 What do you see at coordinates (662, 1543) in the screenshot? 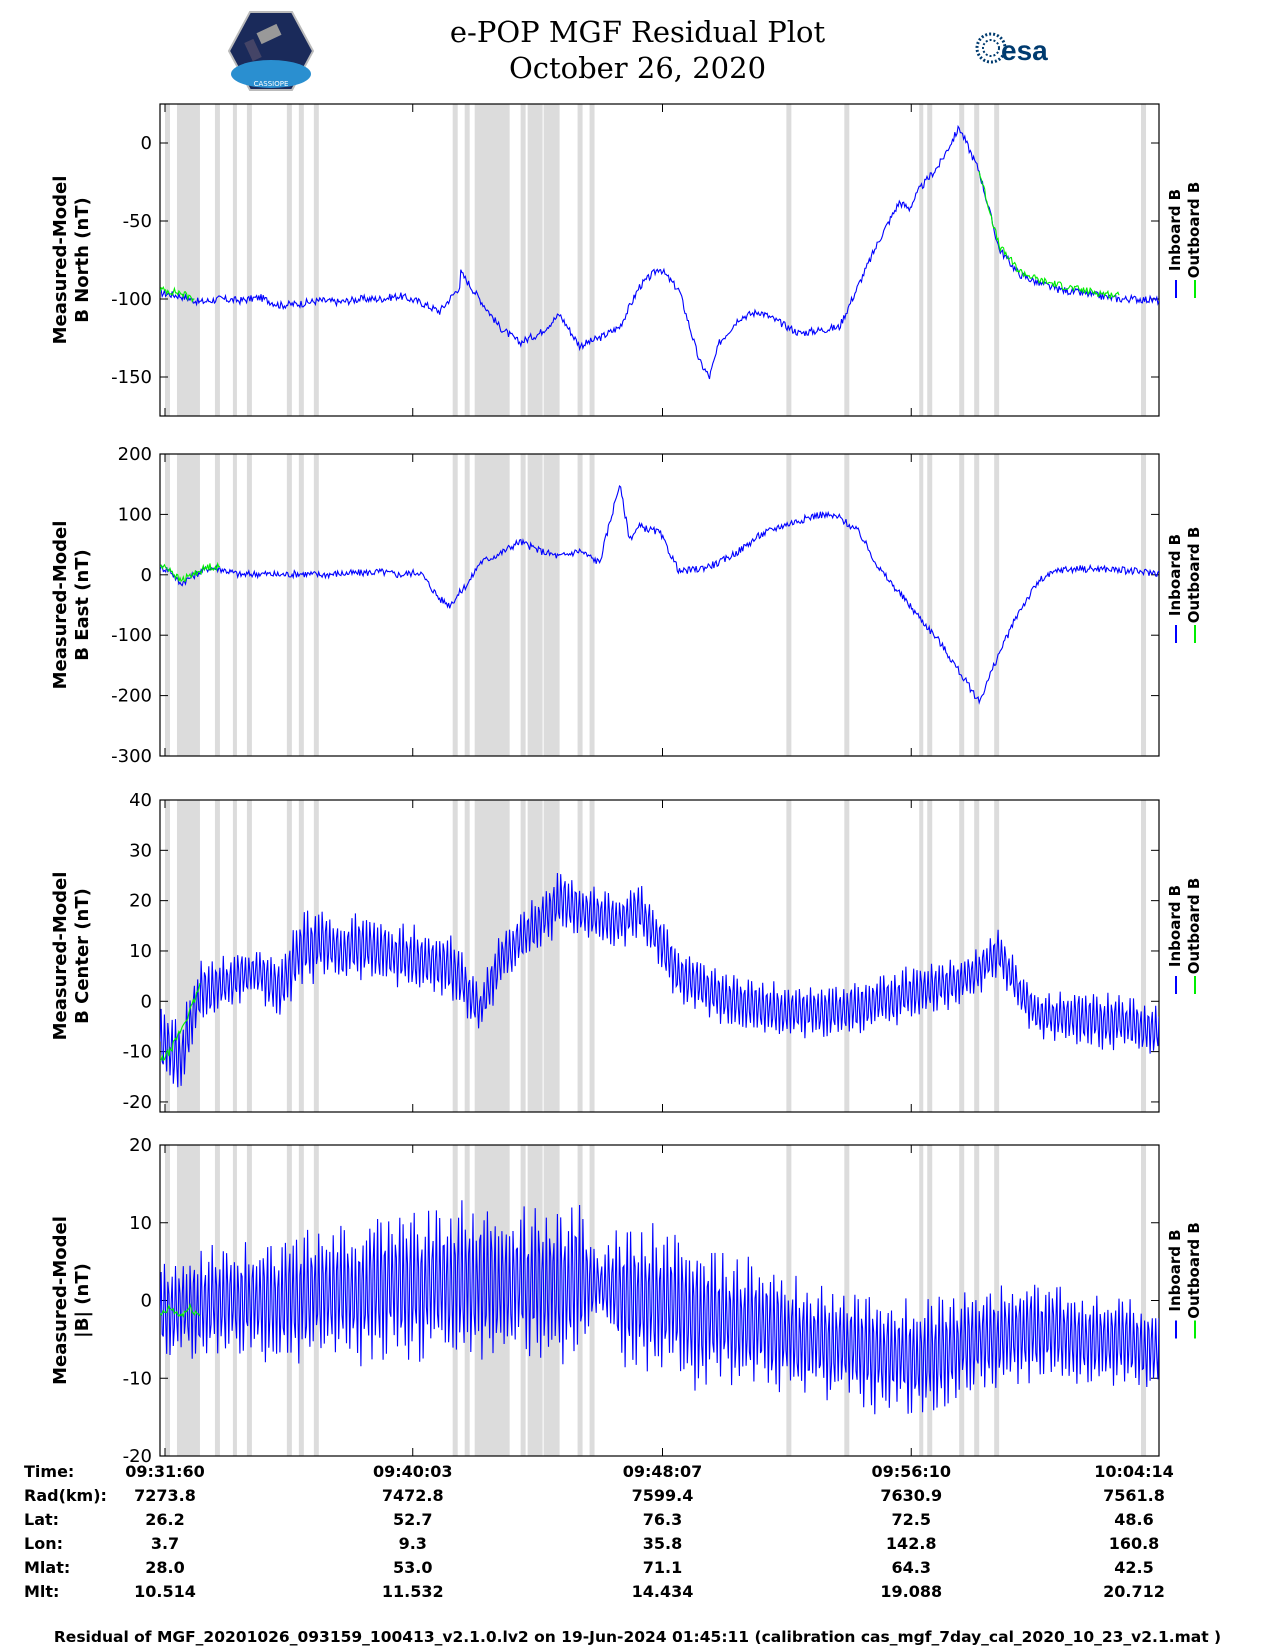
I see `info-cell: 35.8` at bounding box center [662, 1543].